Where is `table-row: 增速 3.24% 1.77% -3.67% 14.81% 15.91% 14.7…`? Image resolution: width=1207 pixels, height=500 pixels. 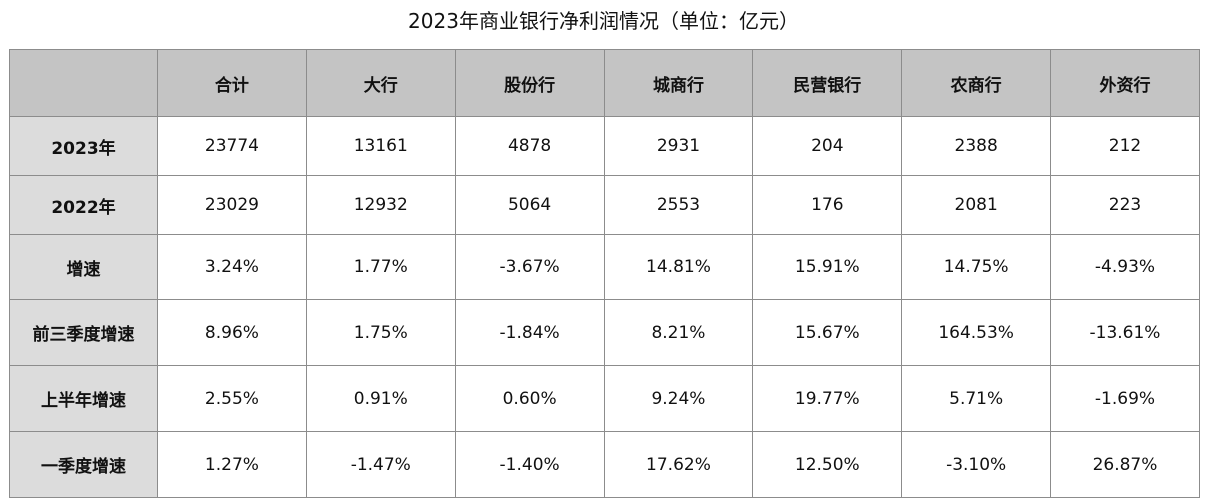 table-row: 增速 3.24% 1.77% -3.67% 14.81% 15.91% 14.7… is located at coordinates (604, 267).